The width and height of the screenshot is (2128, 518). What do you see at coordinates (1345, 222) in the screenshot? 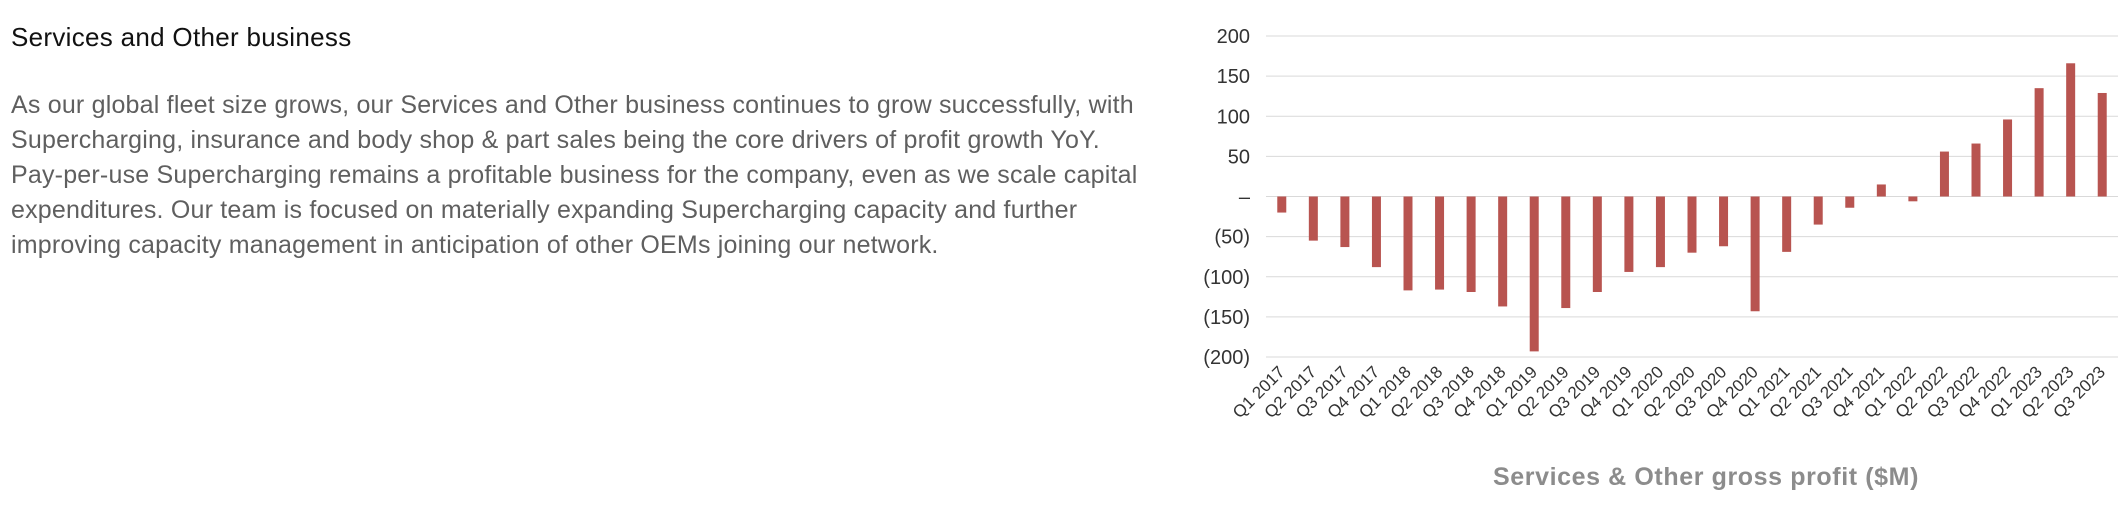
I see `bar-q3-2017` at bounding box center [1345, 222].